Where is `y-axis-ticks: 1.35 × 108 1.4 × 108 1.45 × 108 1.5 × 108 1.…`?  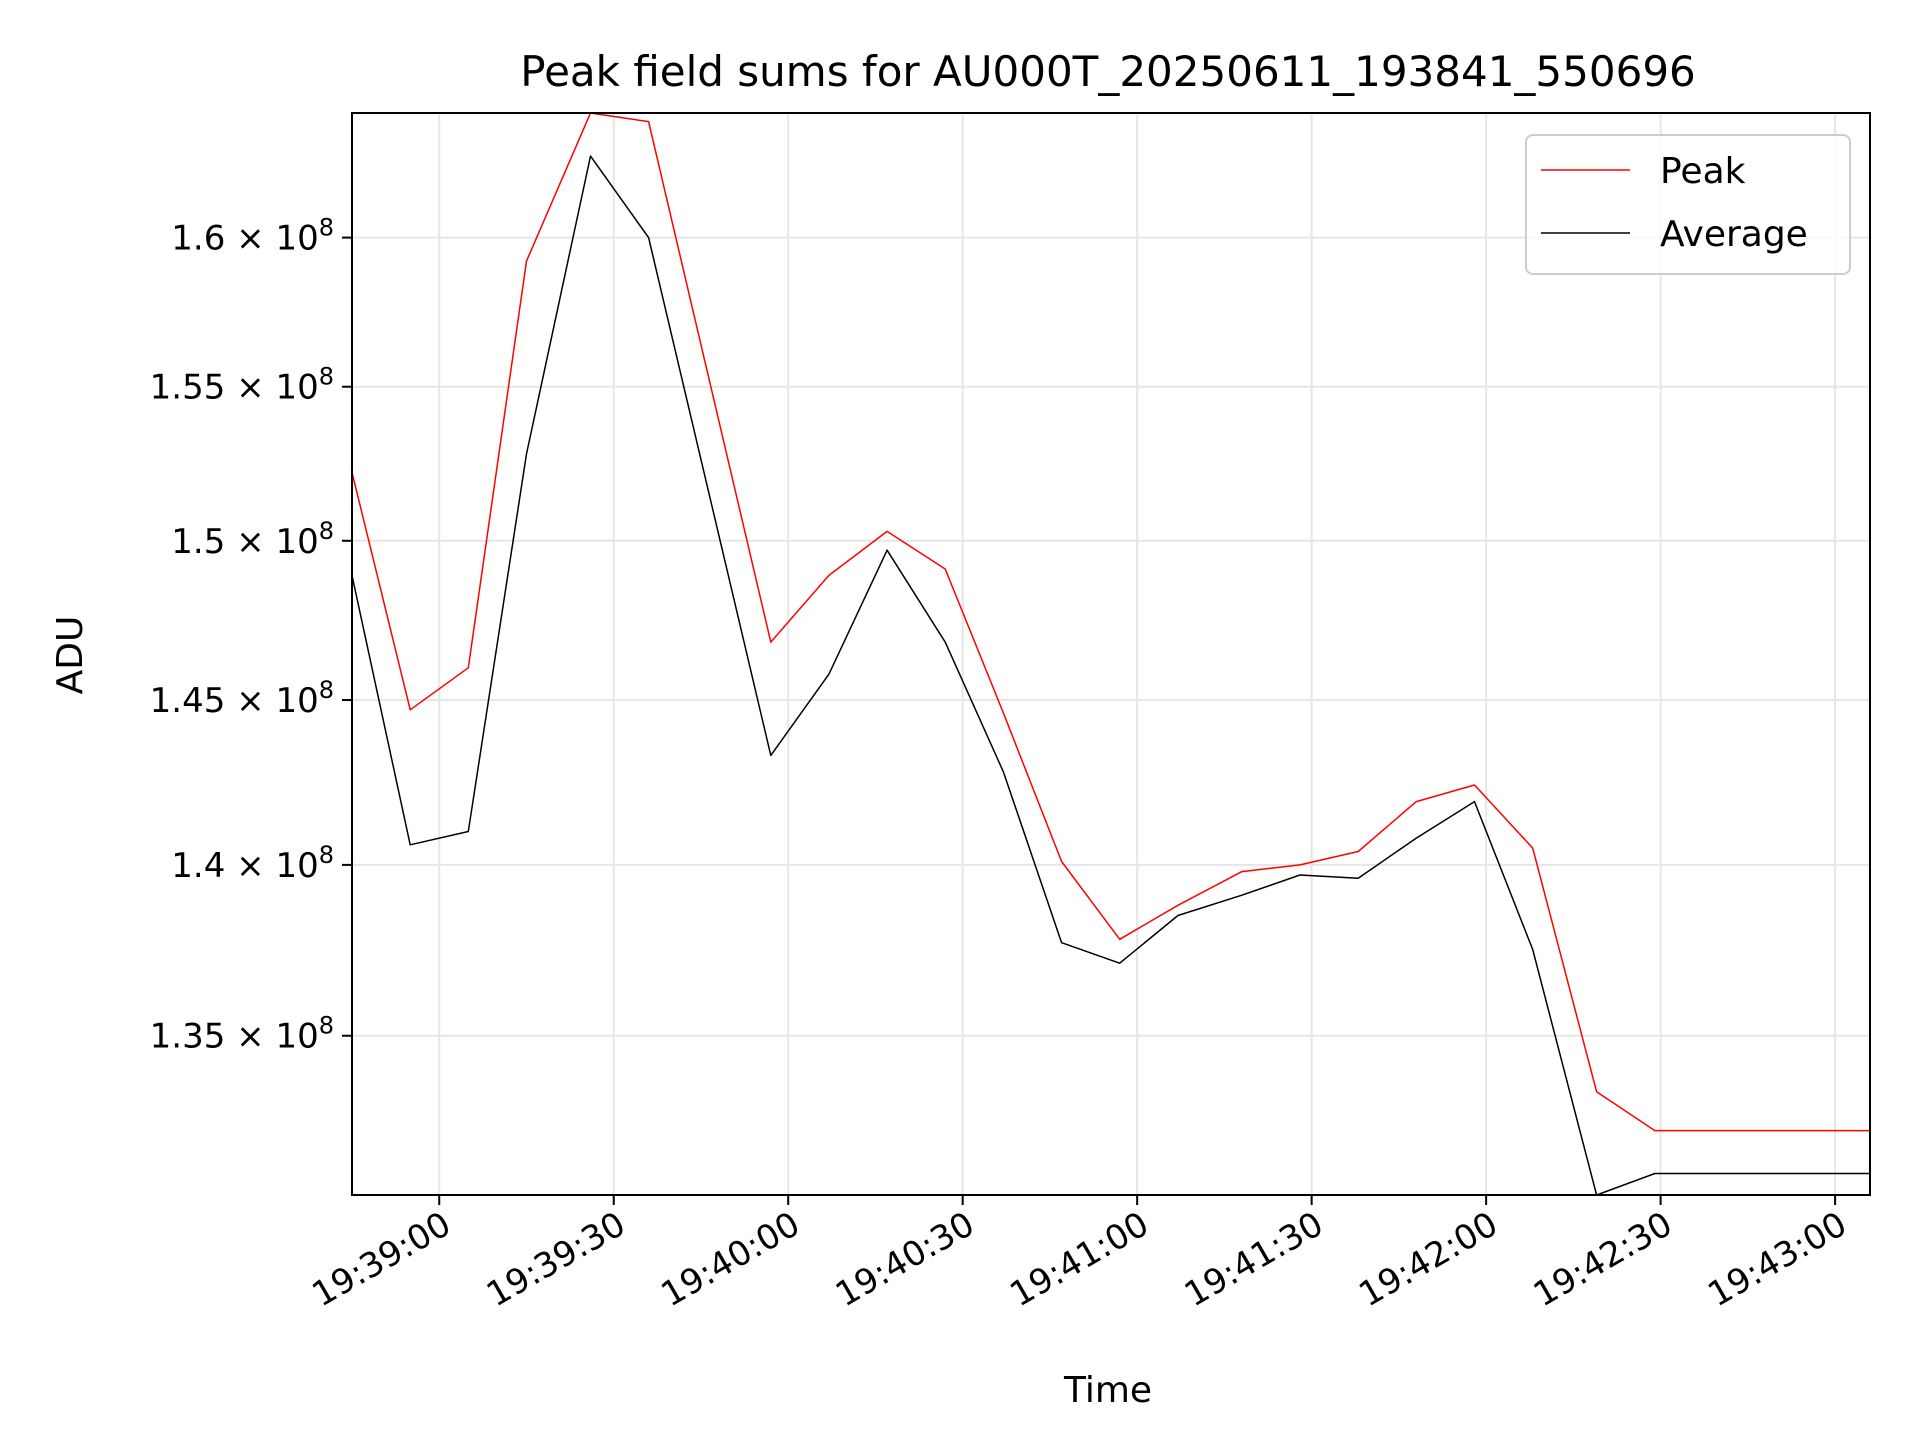
y-axis-ticks: 1.35 × 108 1.4 × 108 1.45 × 108 1.5 × 108 1.… is located at coordinates (251, 635).